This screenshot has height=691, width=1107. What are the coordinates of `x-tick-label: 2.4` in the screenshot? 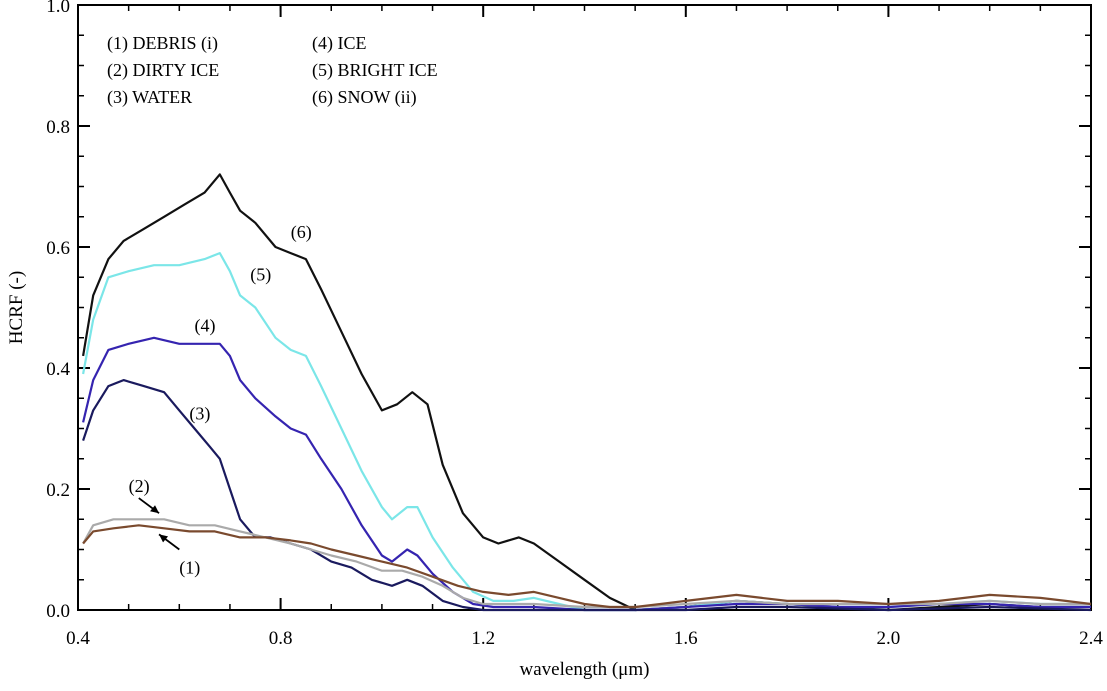 It's located at (1091, 638).